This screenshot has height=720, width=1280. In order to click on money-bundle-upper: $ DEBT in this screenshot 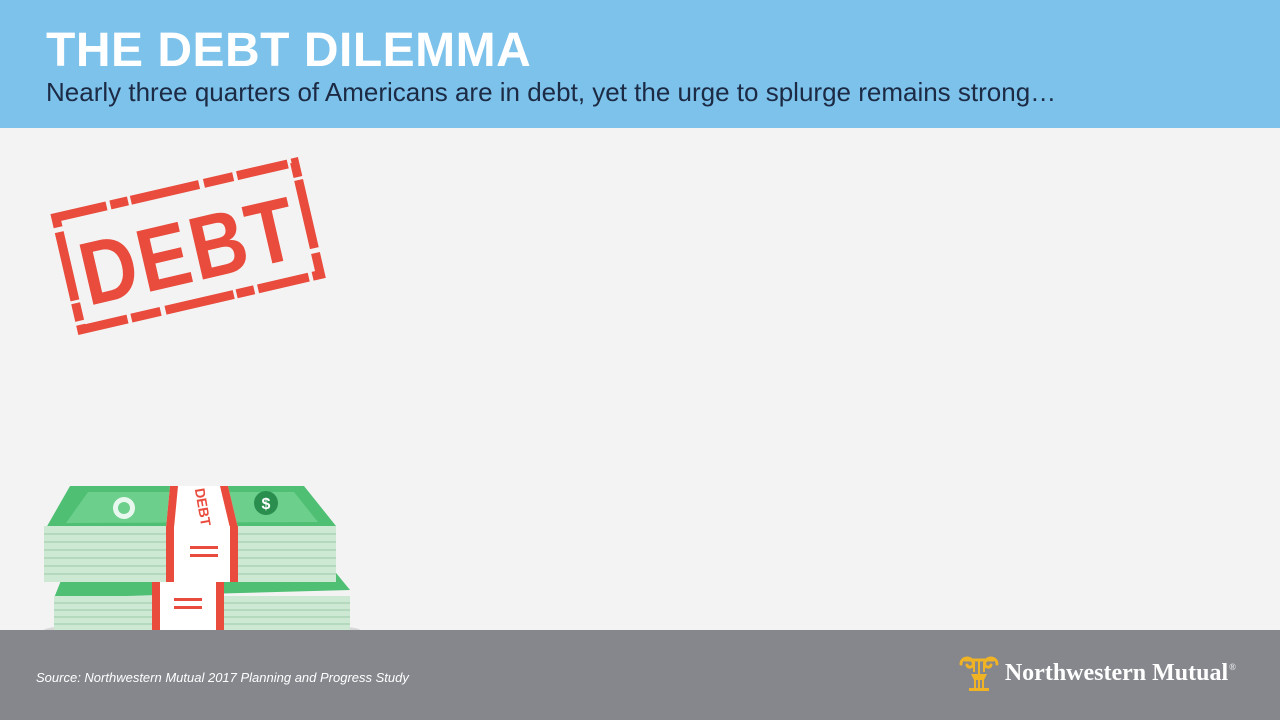, I will do `click(190, 534)`.